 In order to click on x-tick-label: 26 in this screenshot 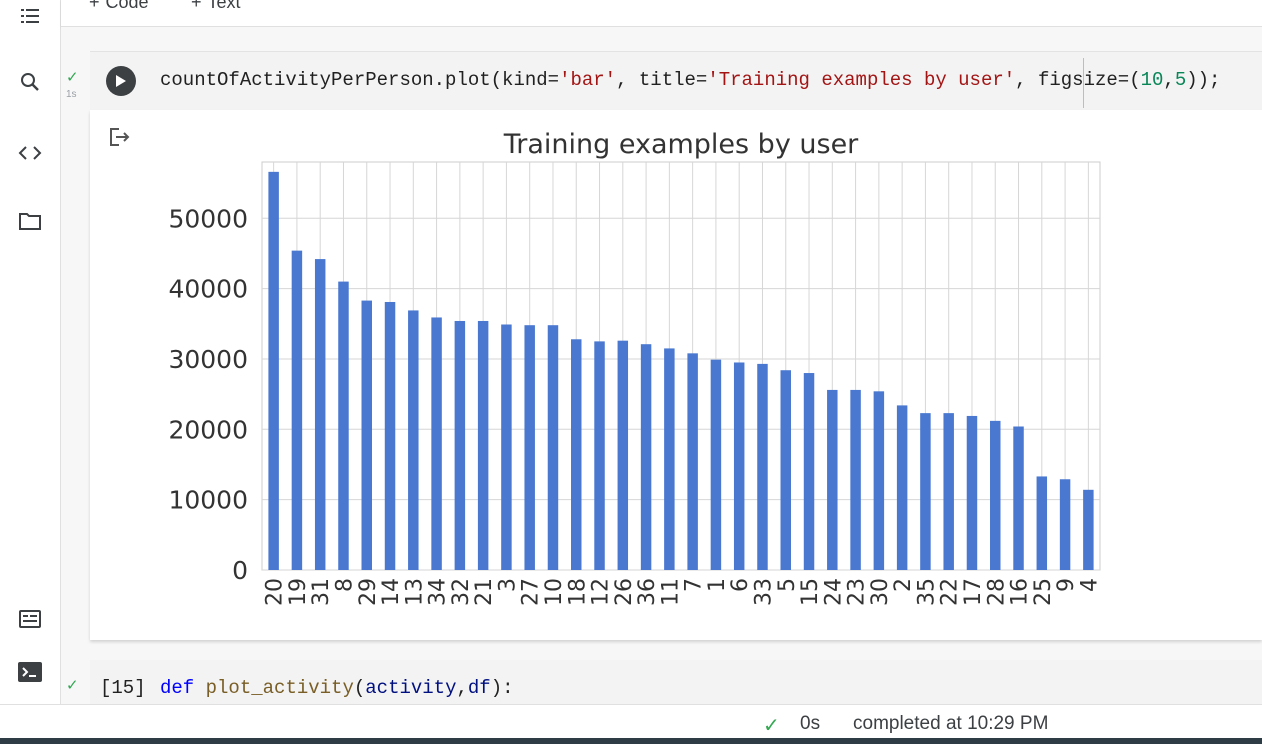, I will do `click(624, 592)`.